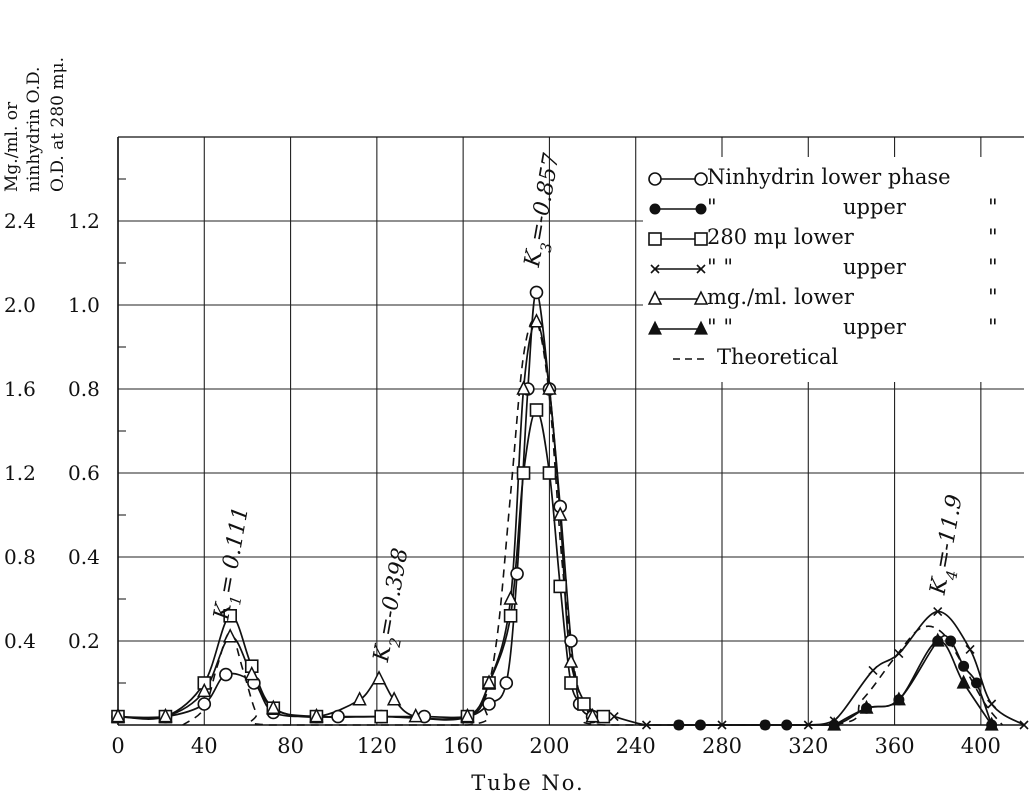 The width and height of the screenshot is (1034, 799). I want to click on point-3-11-stroke-b, so click(992, 704).